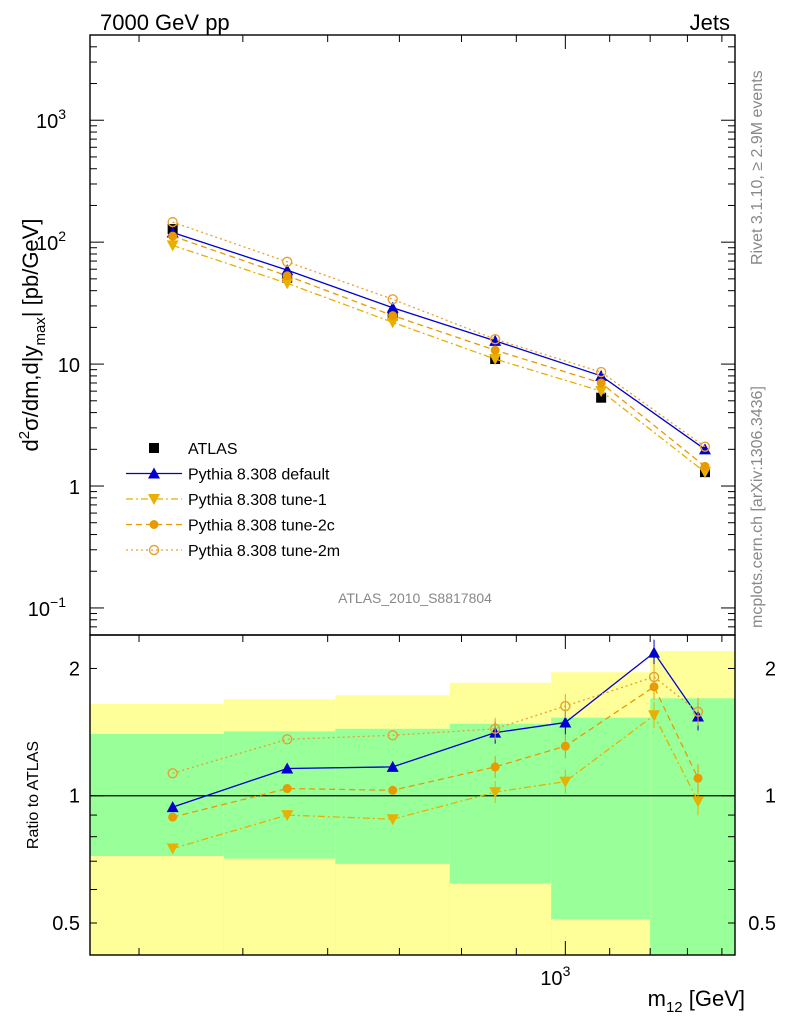 This screenshot has width=786, height=1024. Describe the element at coordinates (261, 526) in the screenshot. I see `legend-label: Pythia 8.308 tune-2c` at that location.